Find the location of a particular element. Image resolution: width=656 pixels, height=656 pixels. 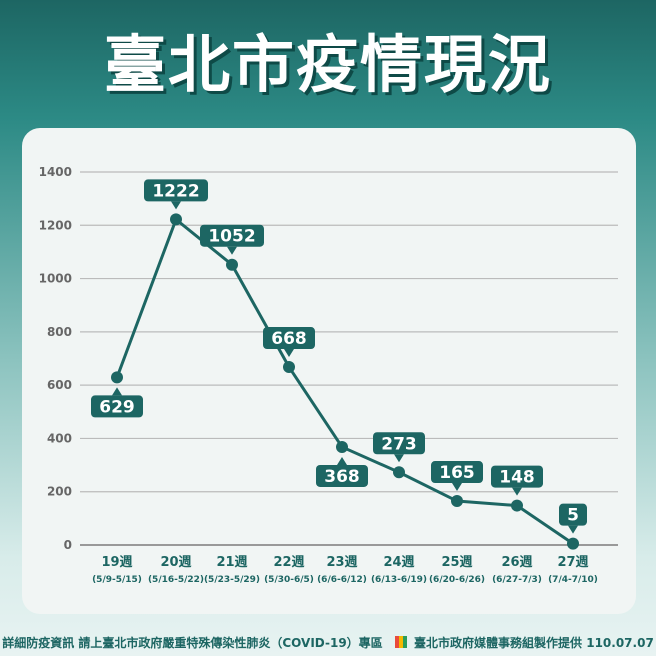

y-tick-label: 1200 is located at coordinates (55, 225).